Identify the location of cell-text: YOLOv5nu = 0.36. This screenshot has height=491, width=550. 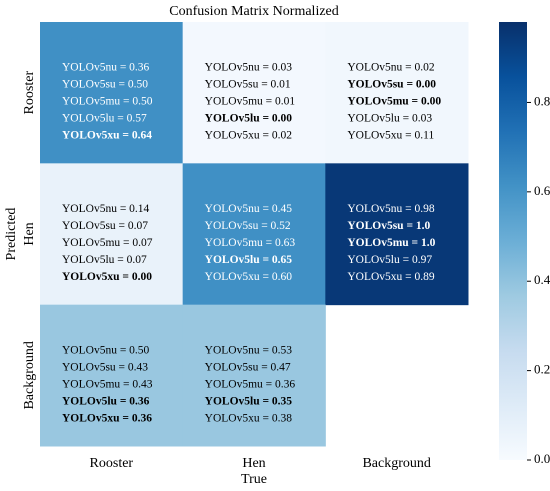
(106, 68).